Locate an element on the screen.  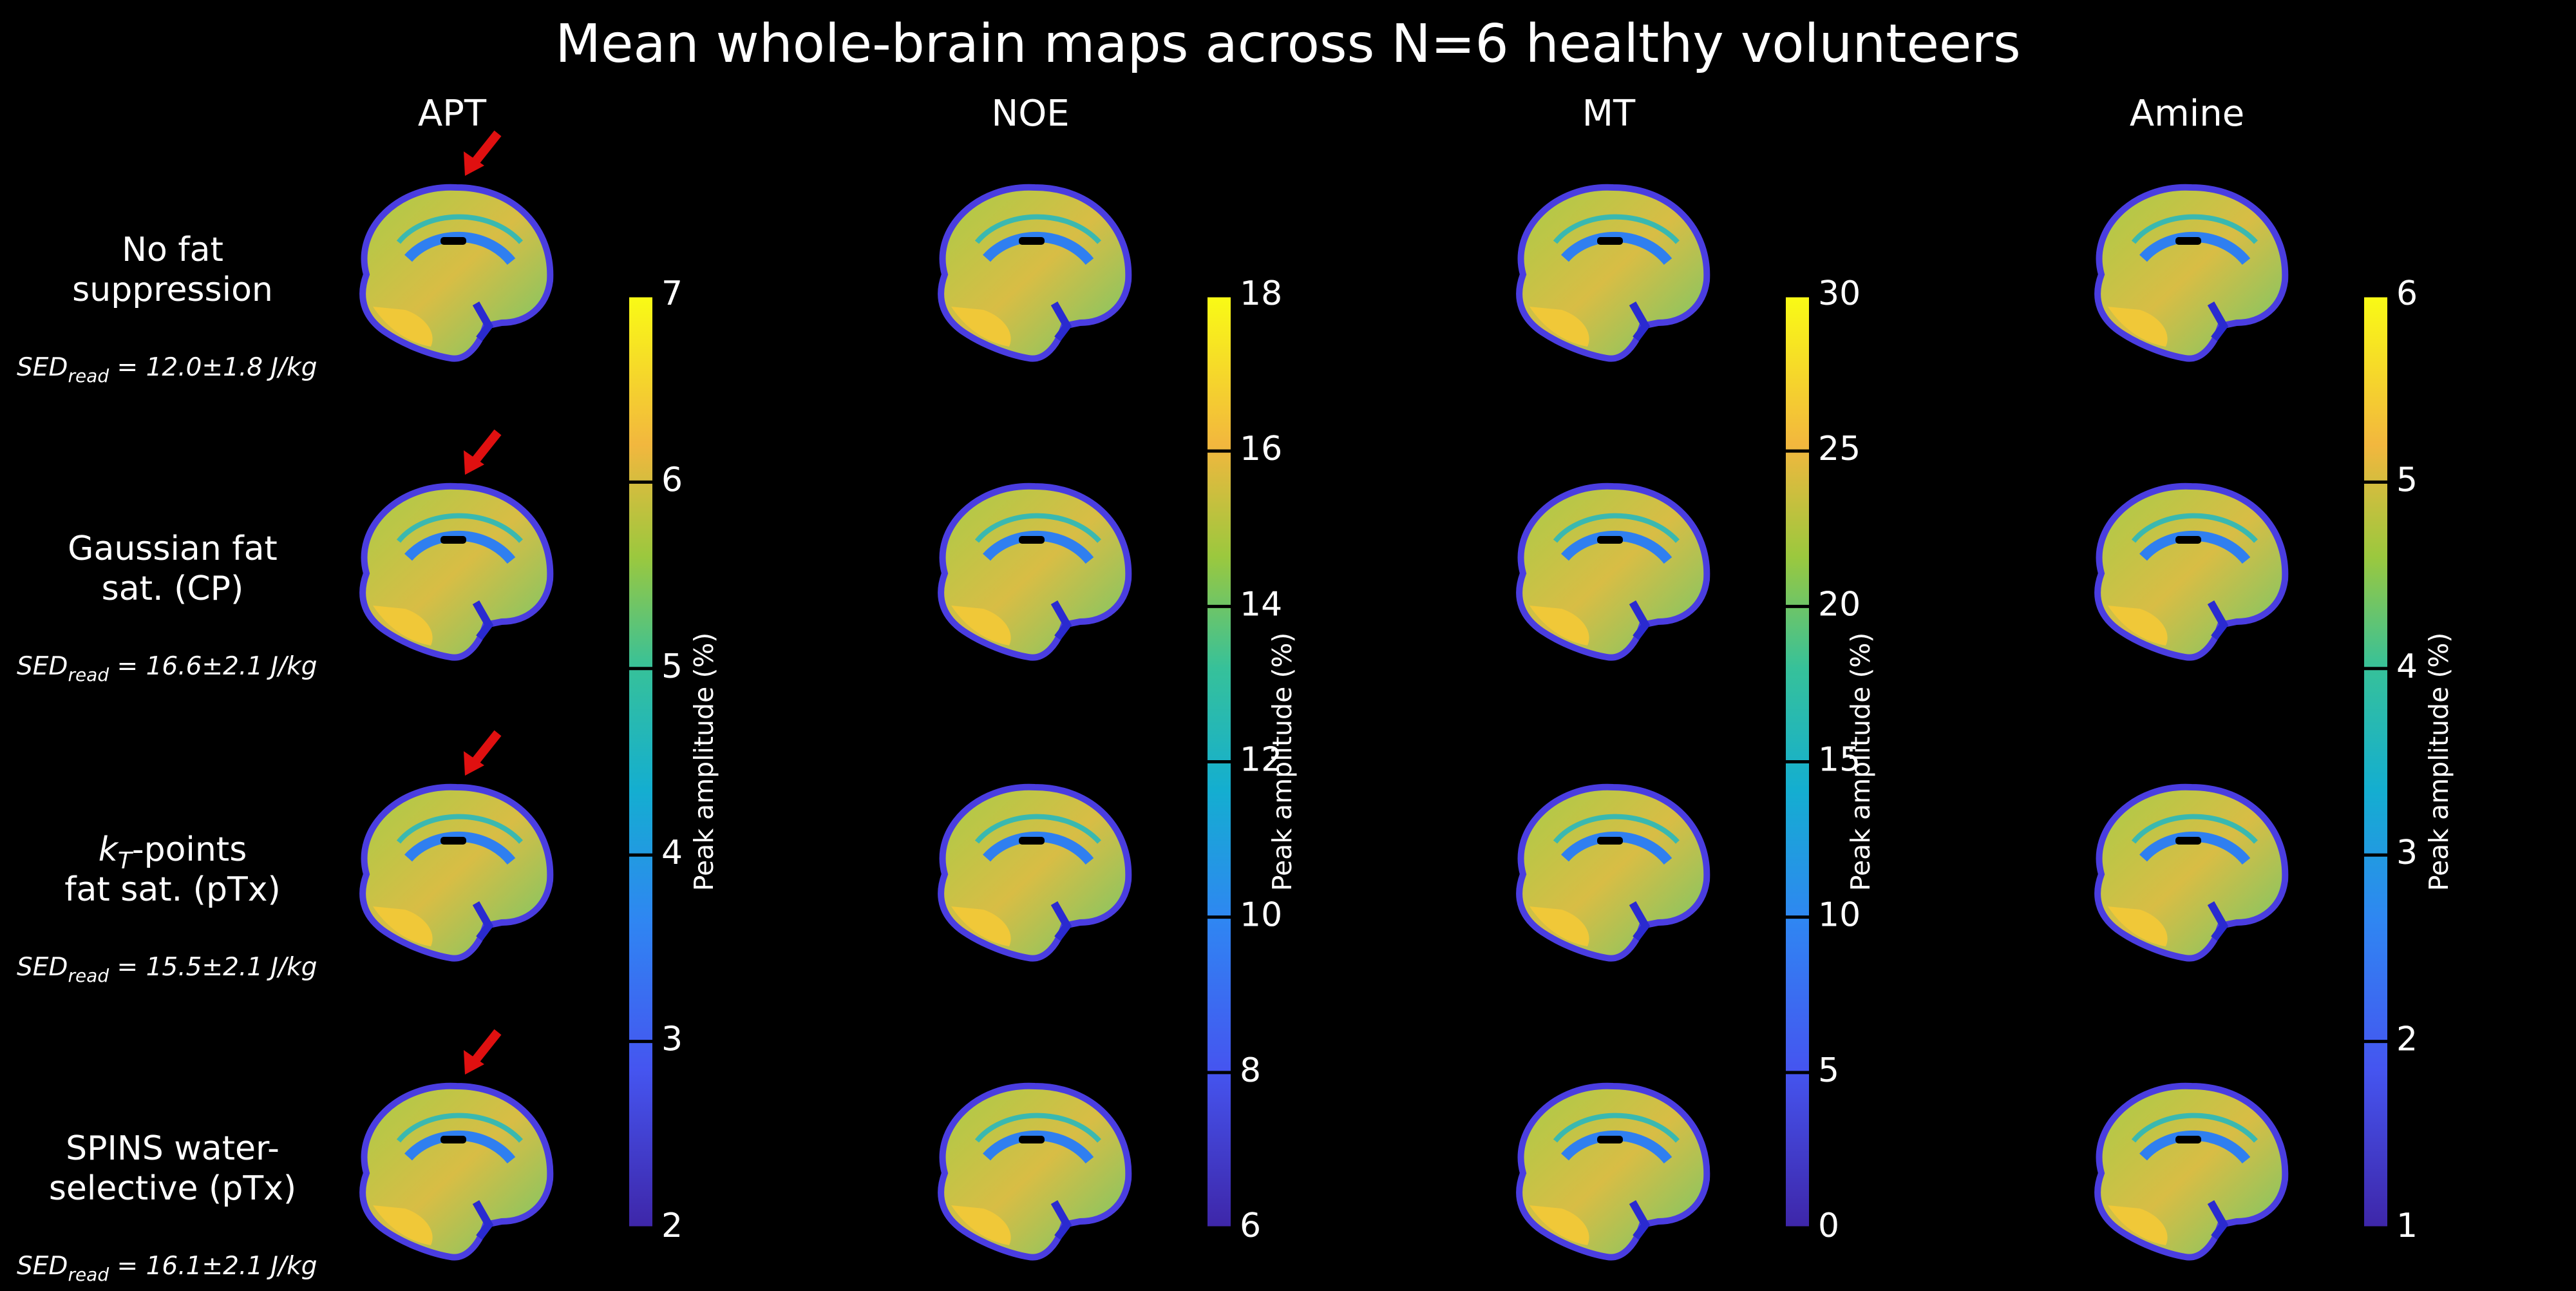
row-label: SPINS water-selective (pTx) is located at coordinates (173, 1168).